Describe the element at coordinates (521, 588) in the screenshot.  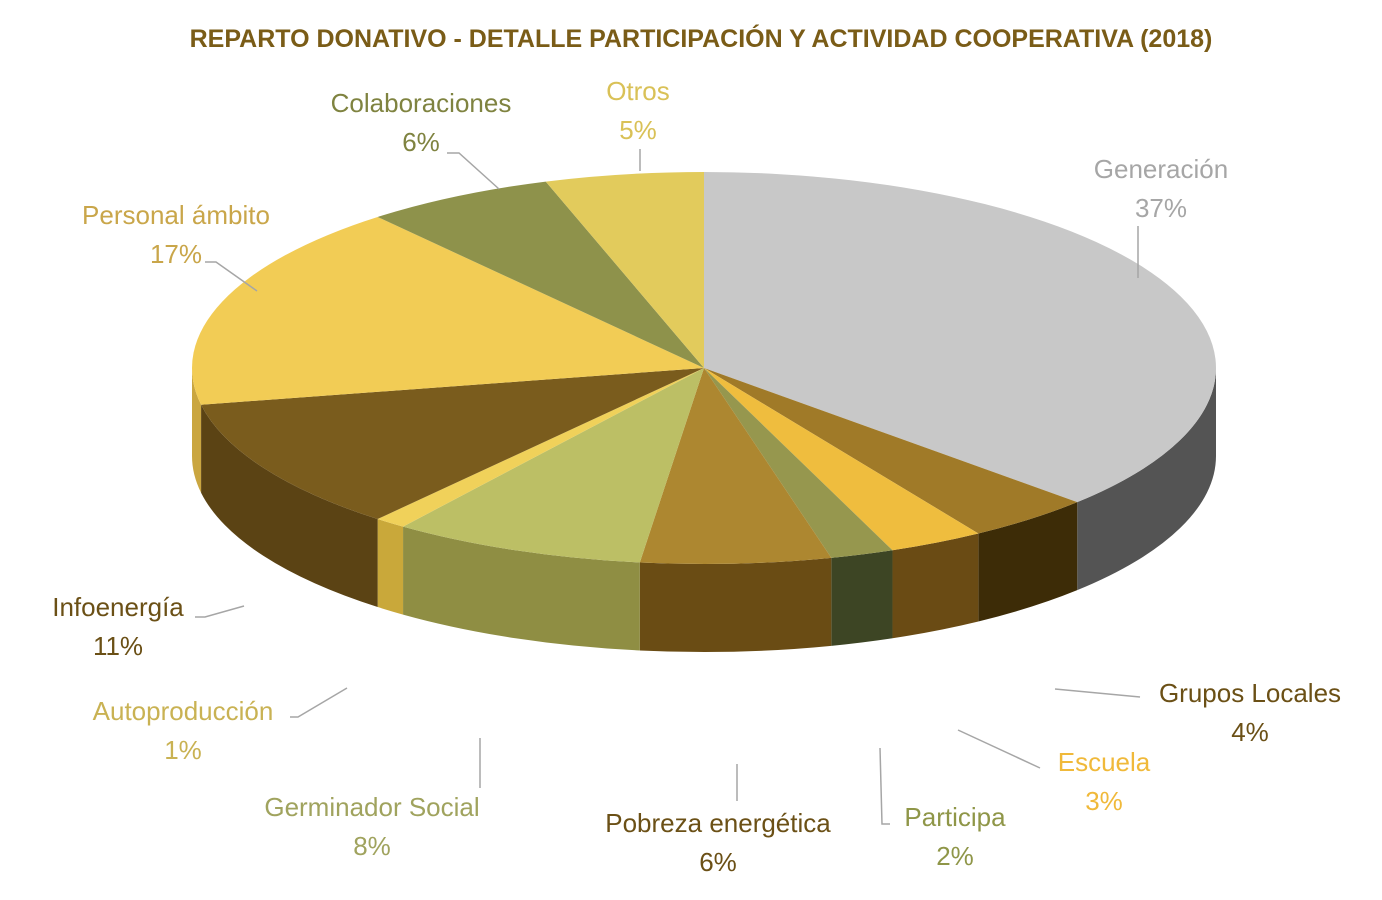
I see `slice-side-germinador-social` at that location.